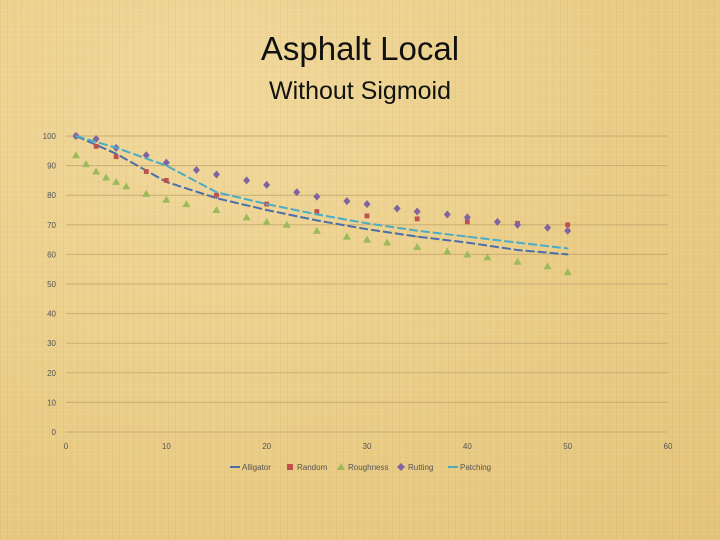 Image resolution: width=720 pixels, height=540 pixels. Describe the element at coordinates (368, 467) in the screenshot. I see `legend-label: Roughness` at that location.